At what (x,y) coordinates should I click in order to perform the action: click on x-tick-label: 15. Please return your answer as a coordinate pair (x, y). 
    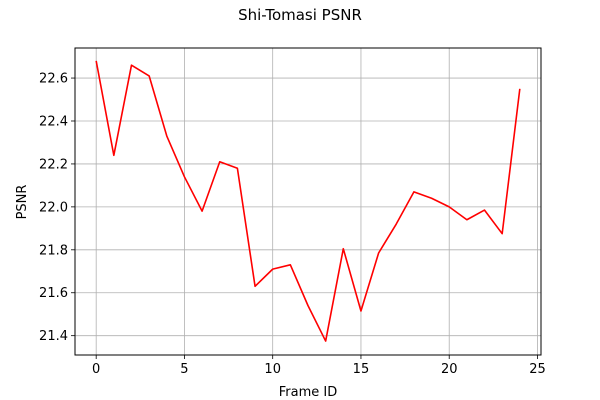
    Looking at the image, I should click on (361, 369).